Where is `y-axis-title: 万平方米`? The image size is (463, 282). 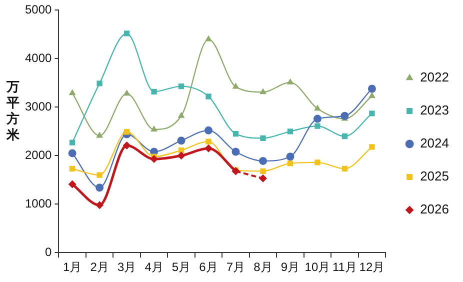
y-axis-title: 万平方米 is located at coordinates (12, 112).